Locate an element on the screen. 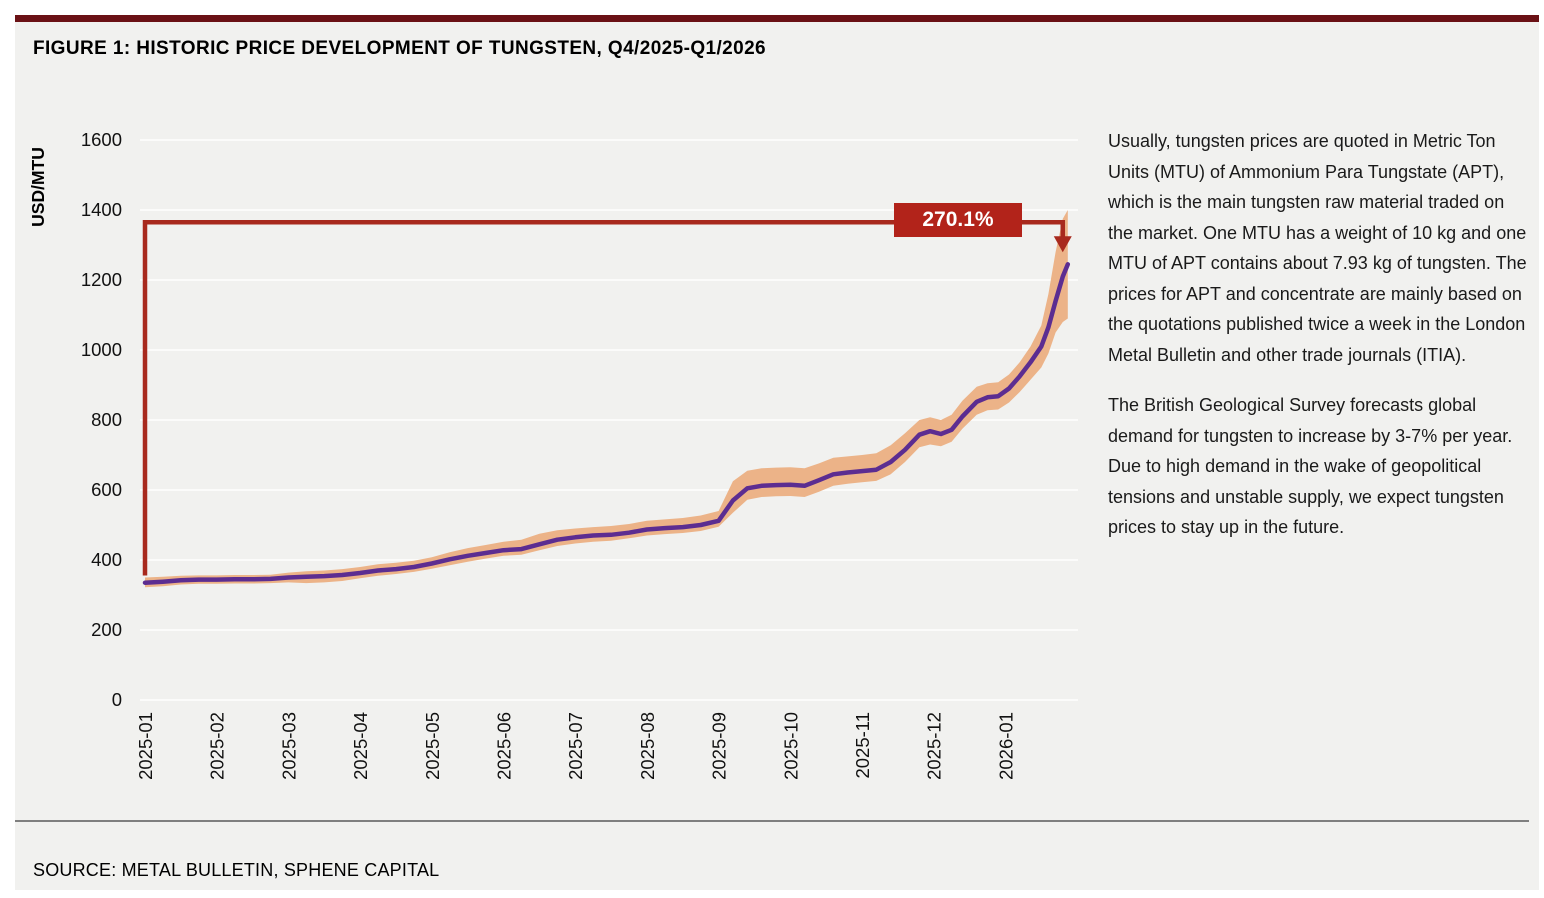  percent-change-badge: 270.1% is located at coordinates (958, 220).